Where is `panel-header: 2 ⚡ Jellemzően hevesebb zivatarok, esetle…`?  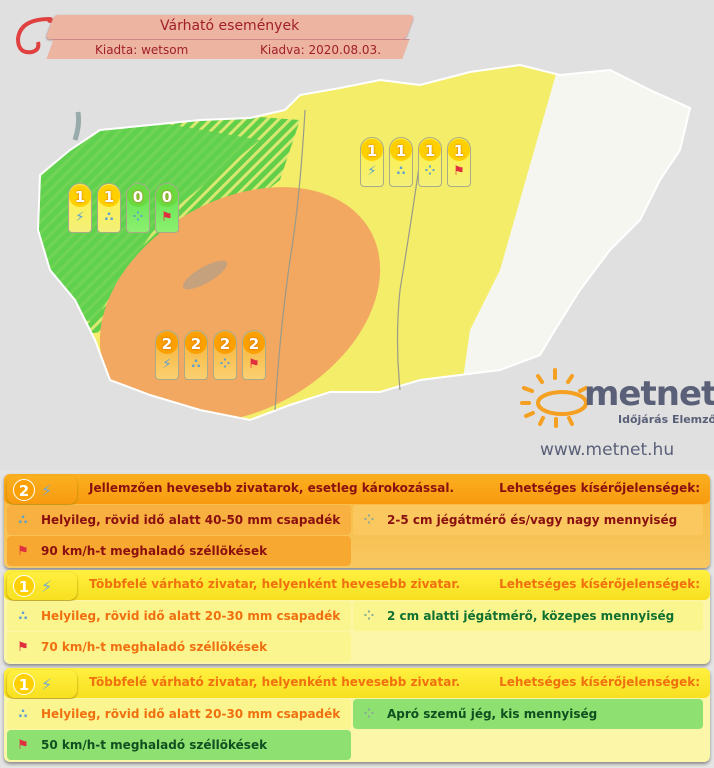
panel-header: 2 ⚡ Jellemzően hevesebb zivatarok, esetle… is located at coordinates (357, 489).